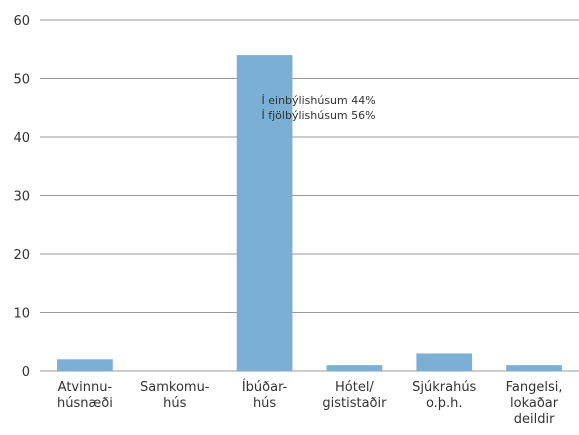 The height and width of the screenshot is (435, 579). I want to click on x-tick-label: Hótel/gististaðir, so click(354, 395).